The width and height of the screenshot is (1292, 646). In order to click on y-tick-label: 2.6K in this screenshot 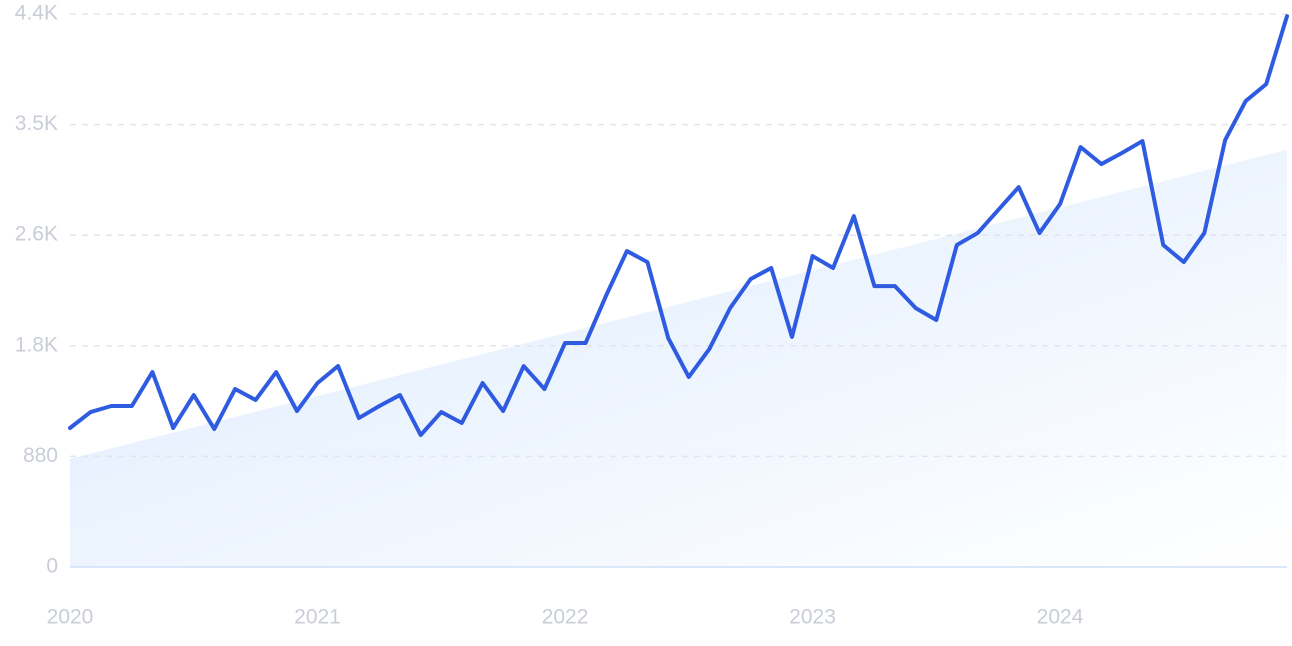, I will do `click(36, 234)`.